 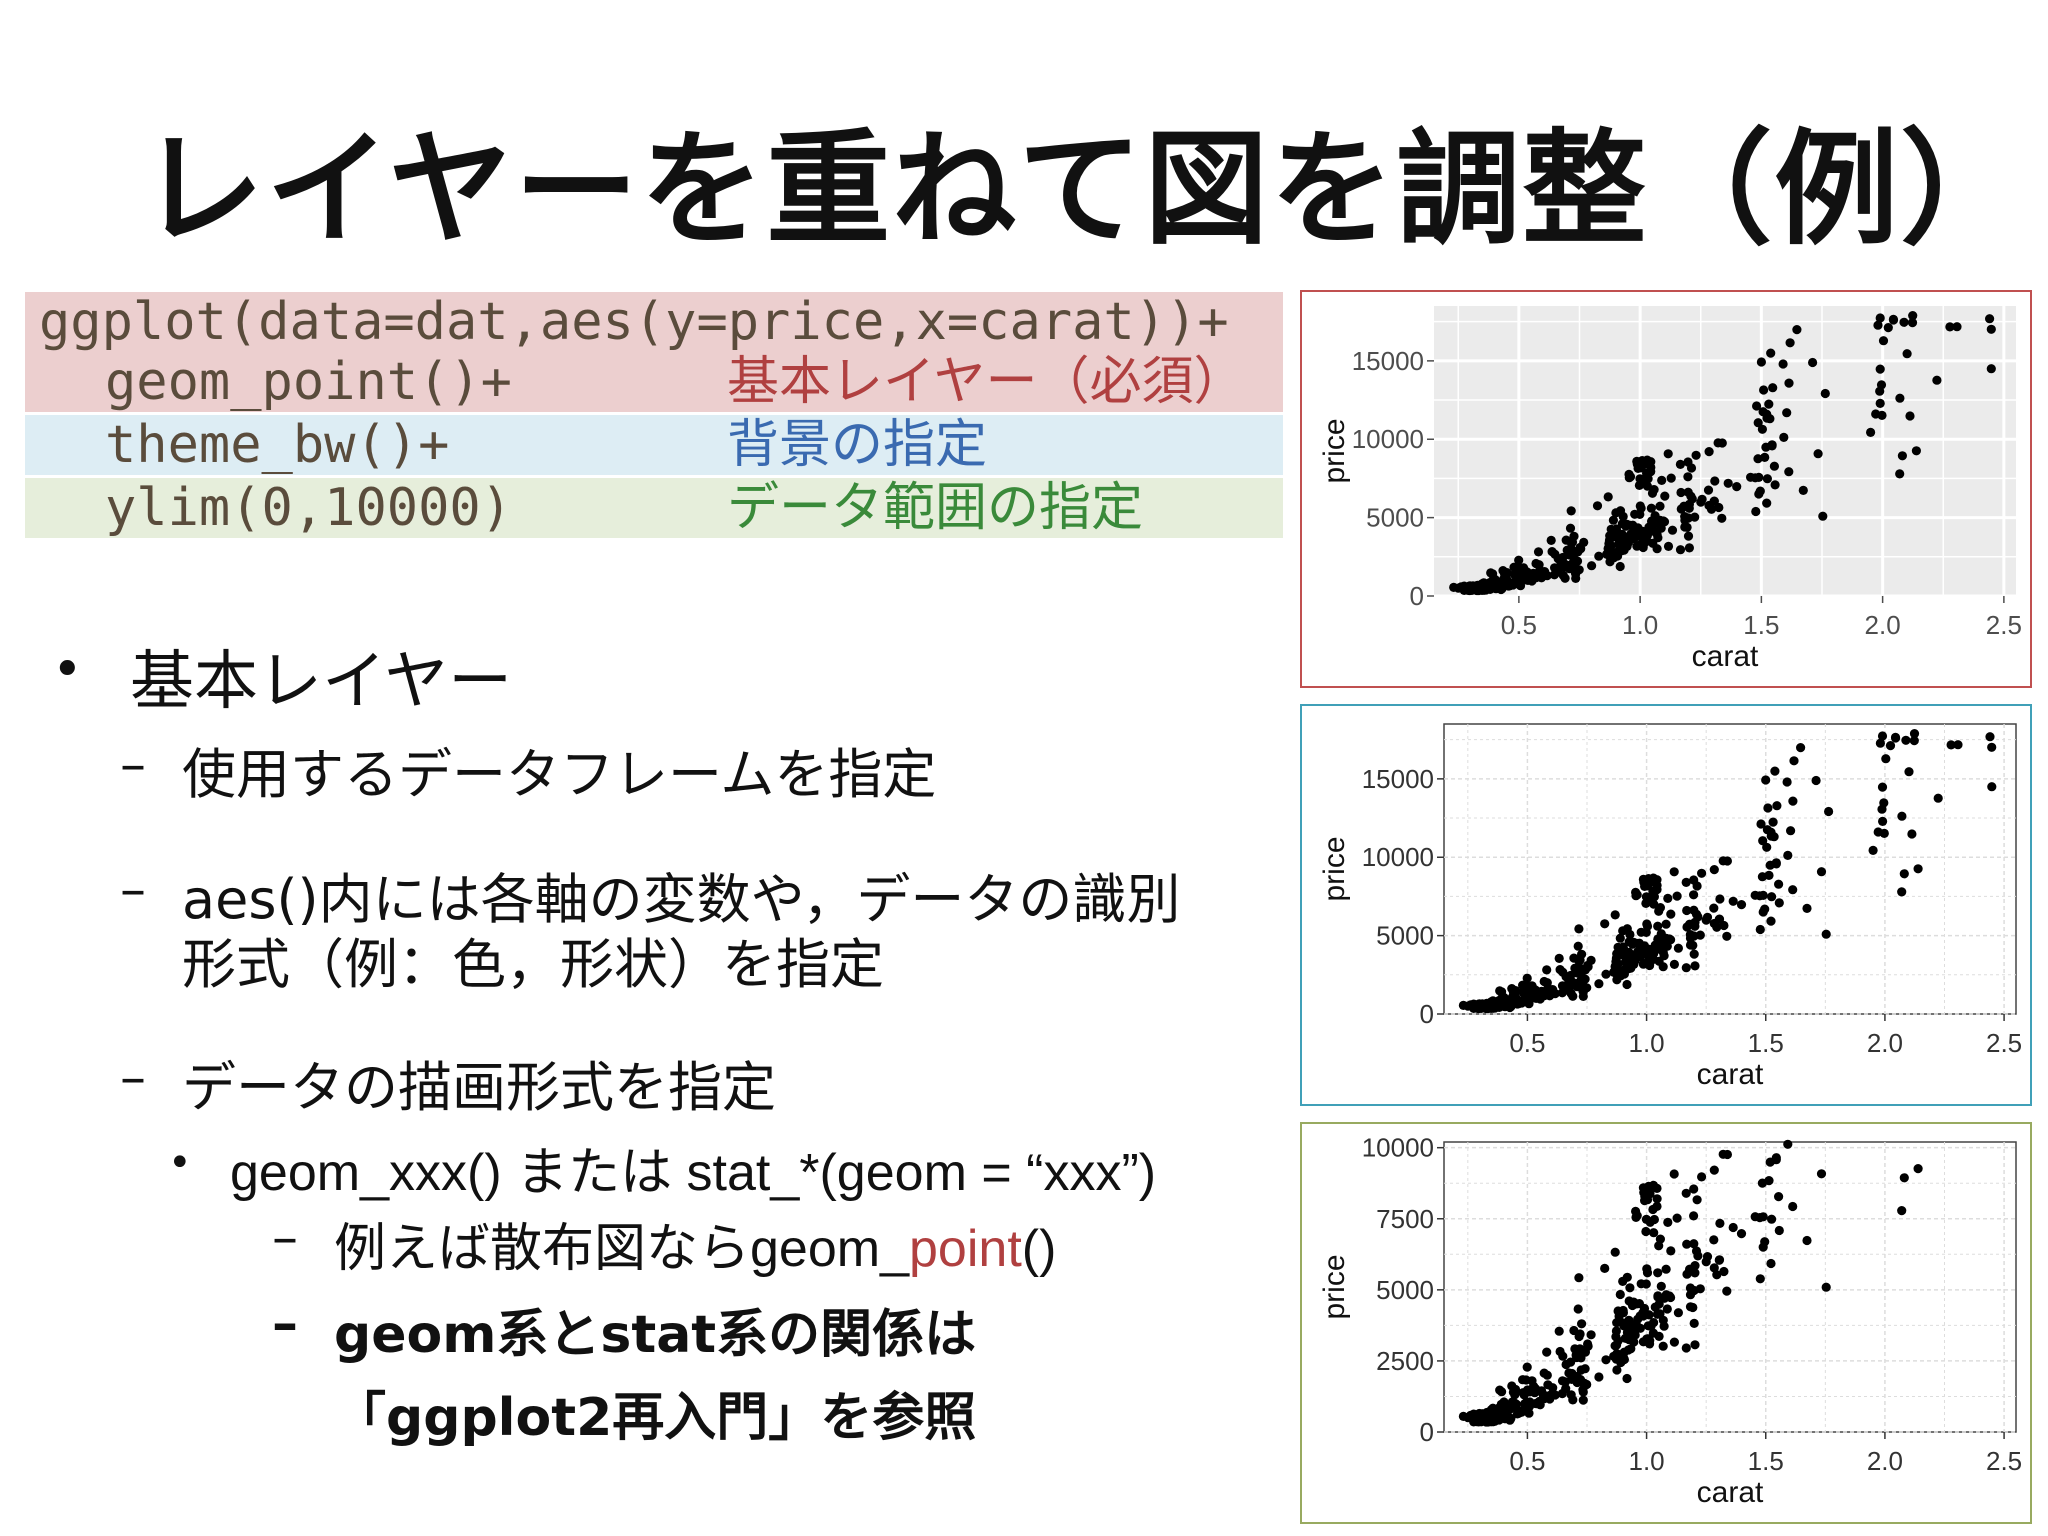 What do you see at coordinates (308, 508) in the screenshot?
I see `code-line-ylim: ylim(0,10000)` at bounding box center [308, 508].